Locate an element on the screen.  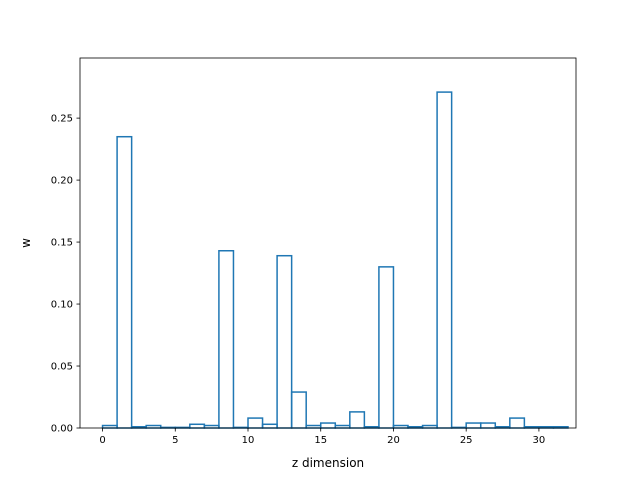
x-tick-label: 5 is located at coordinates (175, 440).